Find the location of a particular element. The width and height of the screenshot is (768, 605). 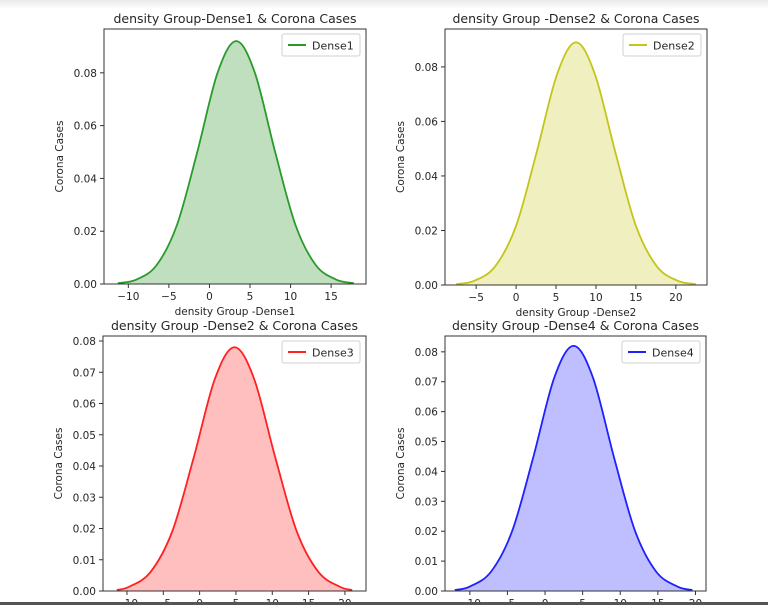

x-axis-label: density Group -Dense2 is located at coordinates (576, 313).